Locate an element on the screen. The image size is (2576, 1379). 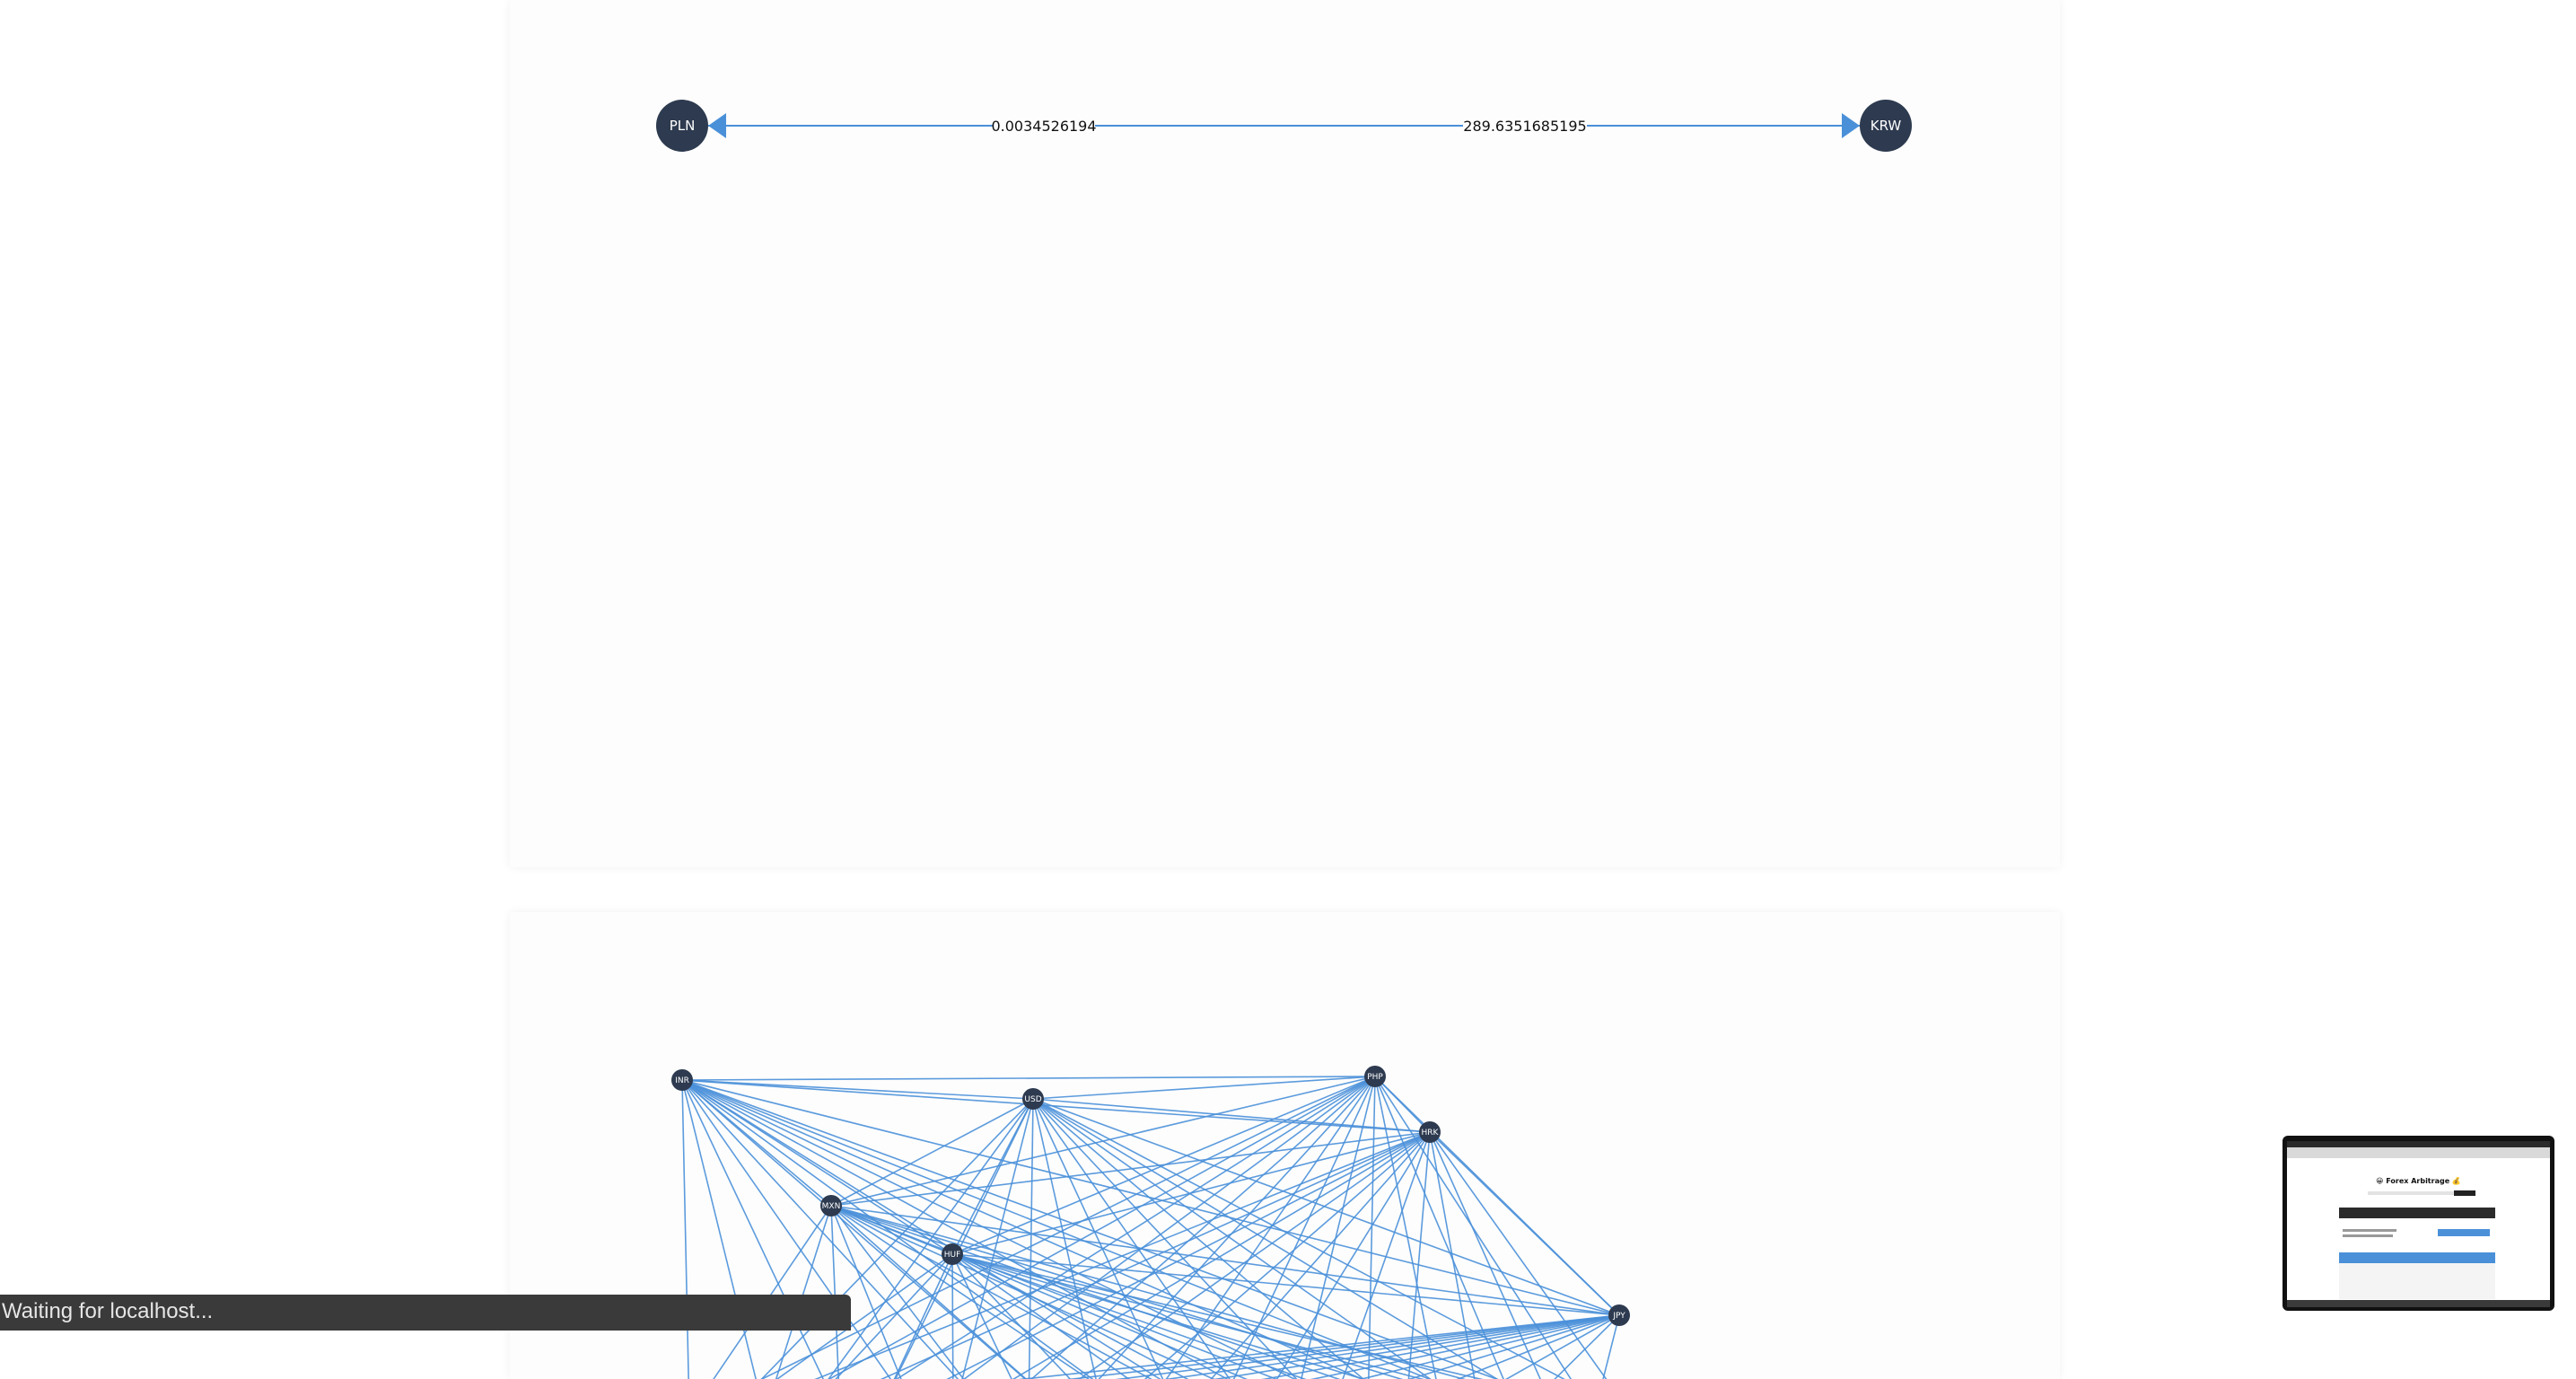
node-hrk: HRK is located at coordinates (1430, 1132).